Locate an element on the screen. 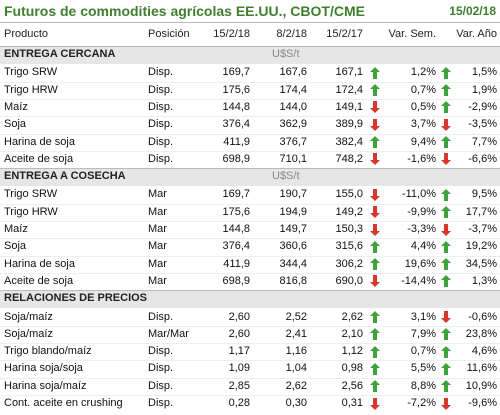 This screenshot has height=415, width=500. cell: -14,4% is located at coordinates (418, 280).